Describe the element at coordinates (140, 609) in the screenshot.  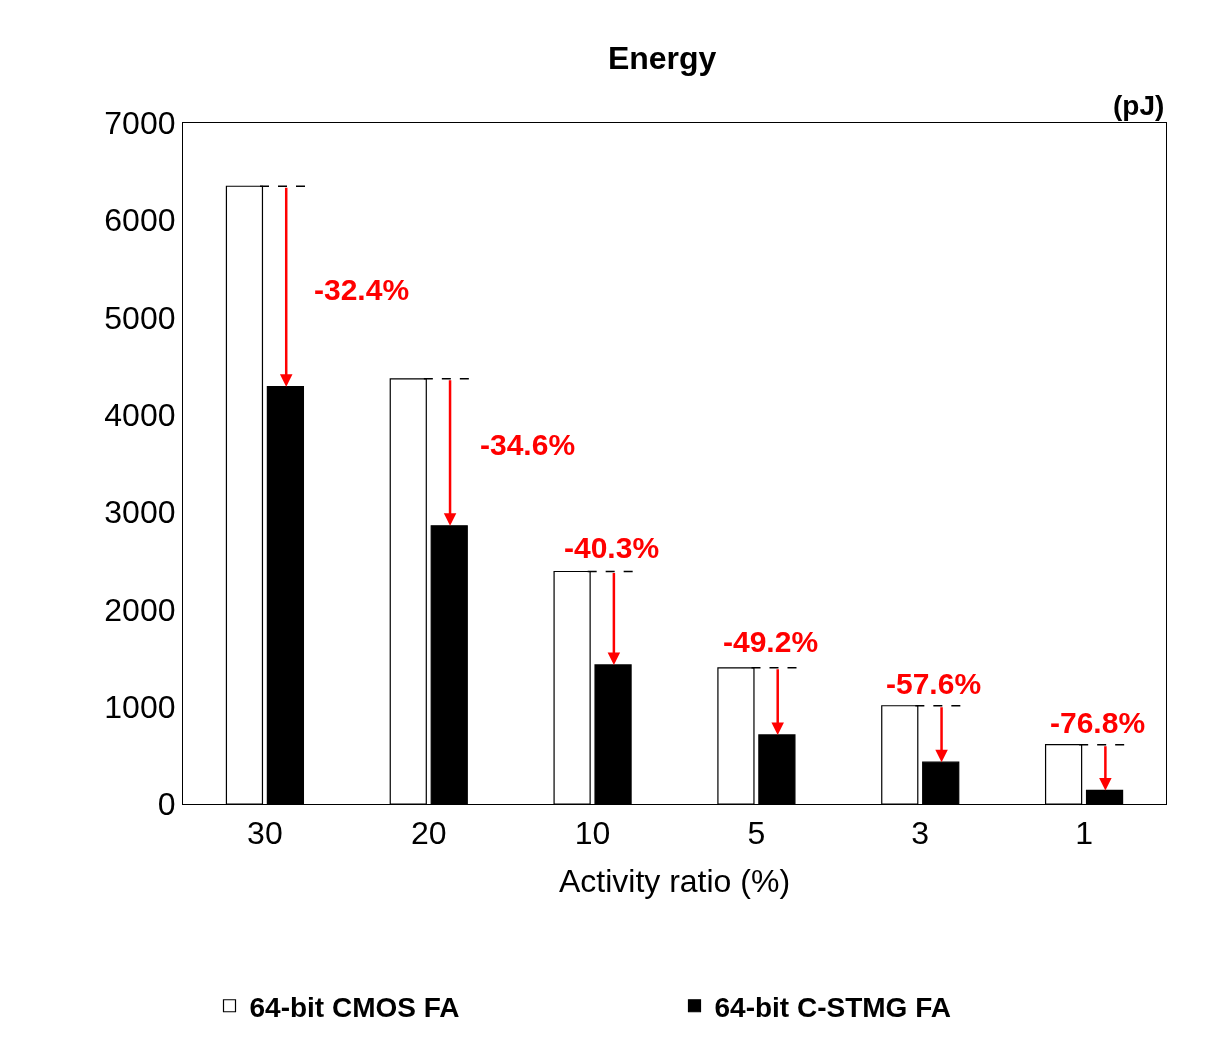
I see `y-tick-label: 2000` at that location.